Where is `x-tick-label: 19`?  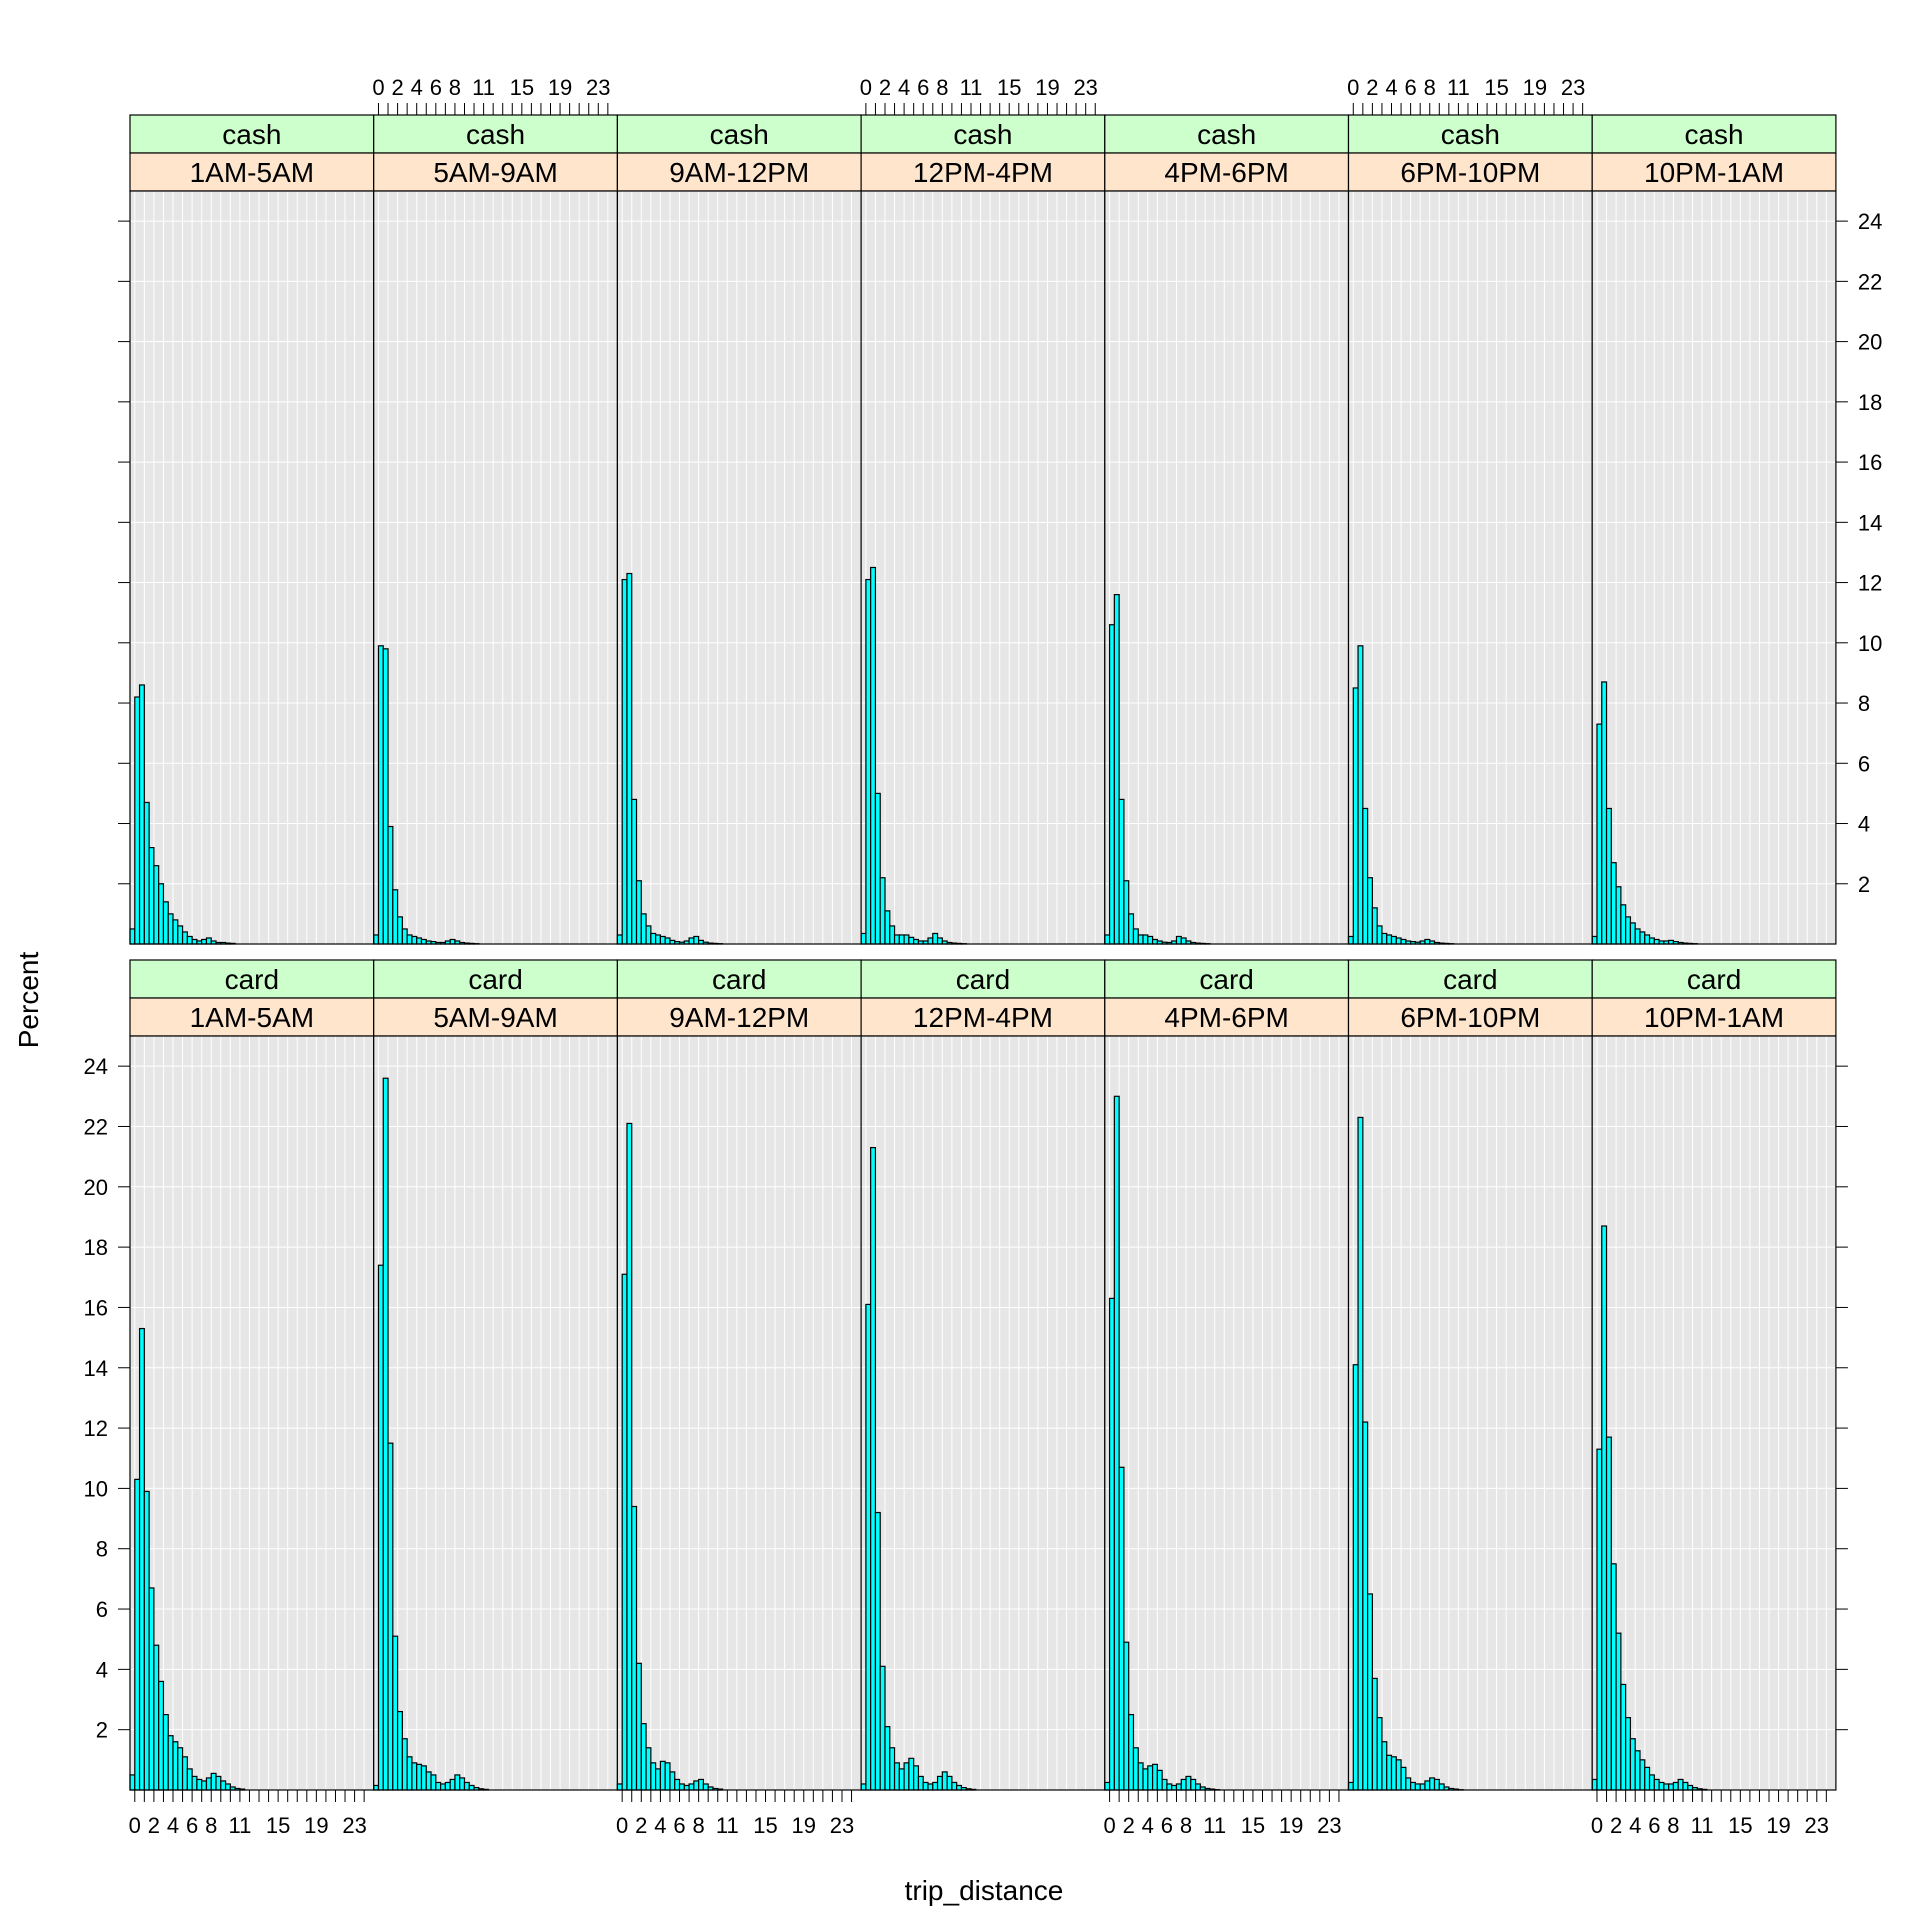 x-tick-label: 19 is located at coordinates (1535, 87).